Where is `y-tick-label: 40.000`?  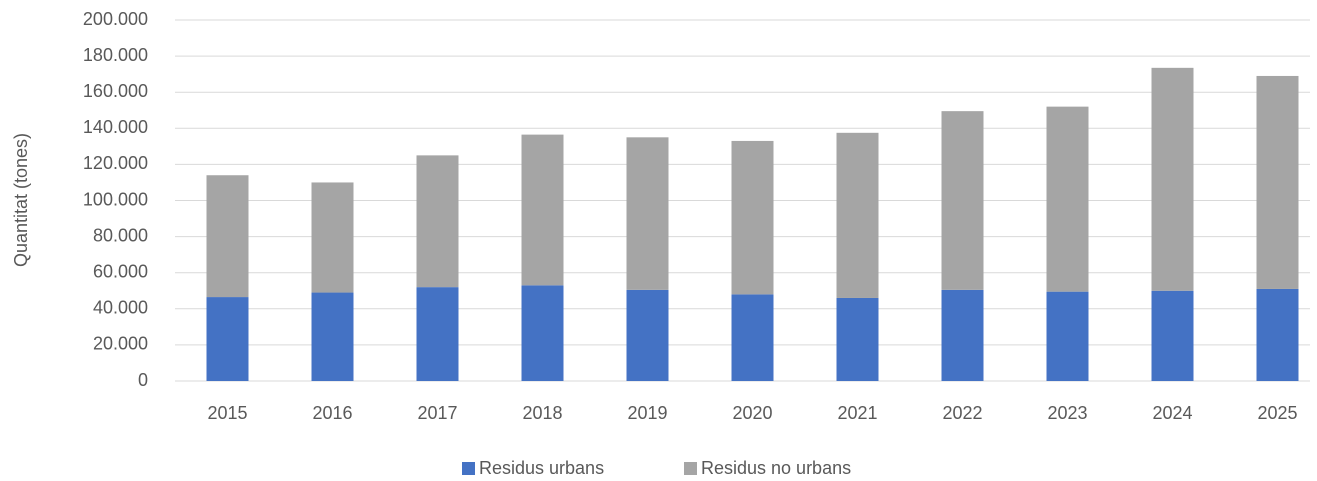 y-tick-label: 40.000 is located at coordinates (120, 308).